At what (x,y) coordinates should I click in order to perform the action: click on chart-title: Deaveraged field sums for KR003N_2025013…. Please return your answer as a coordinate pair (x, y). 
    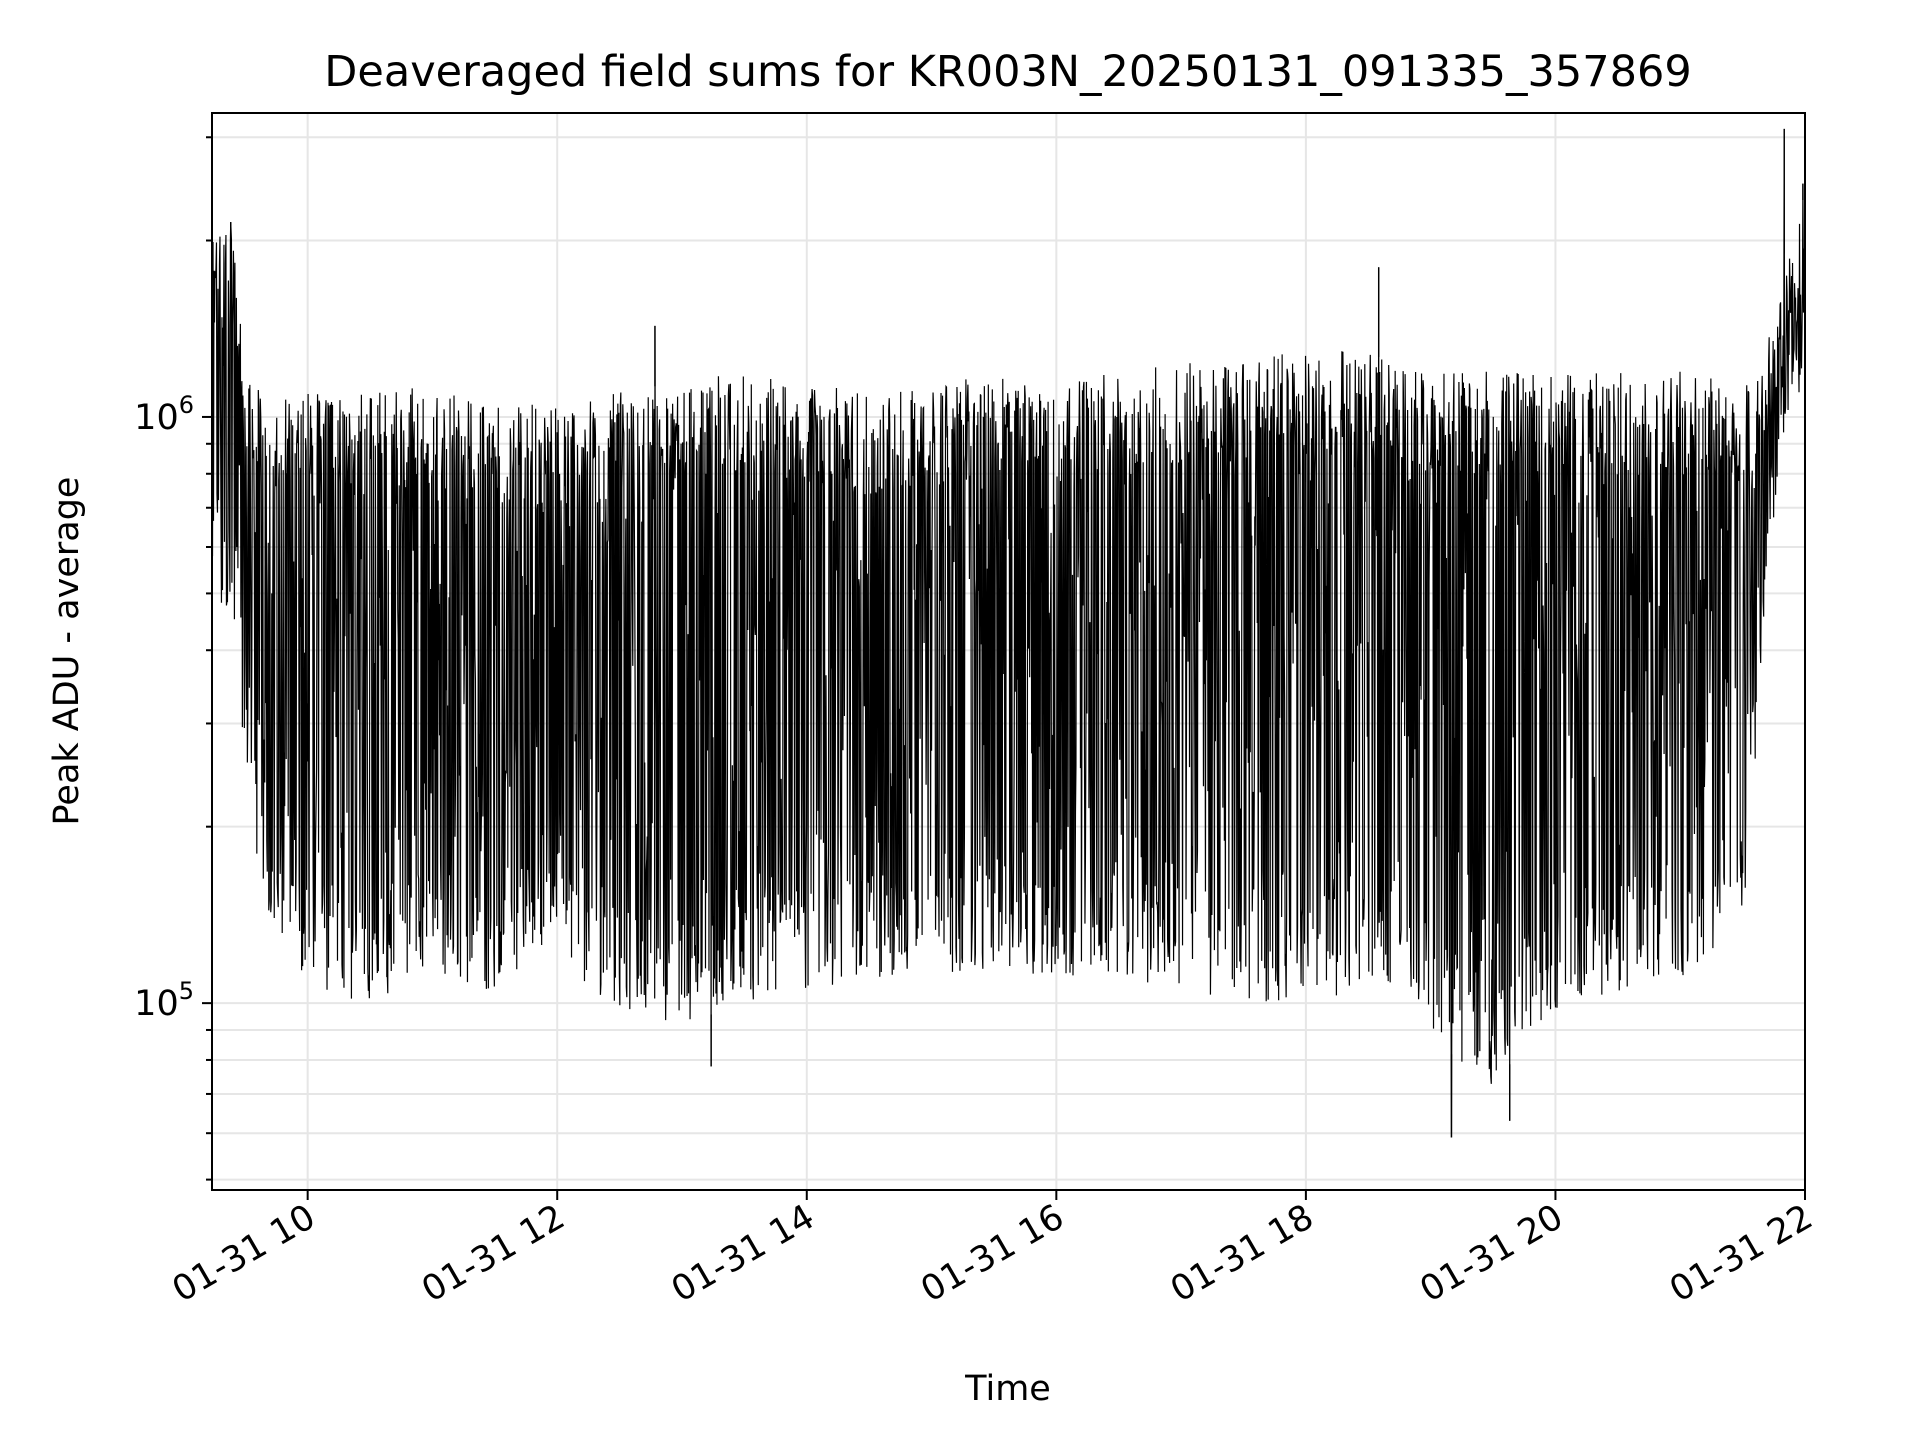
    Looking at the image, I should click on (1007, 72).